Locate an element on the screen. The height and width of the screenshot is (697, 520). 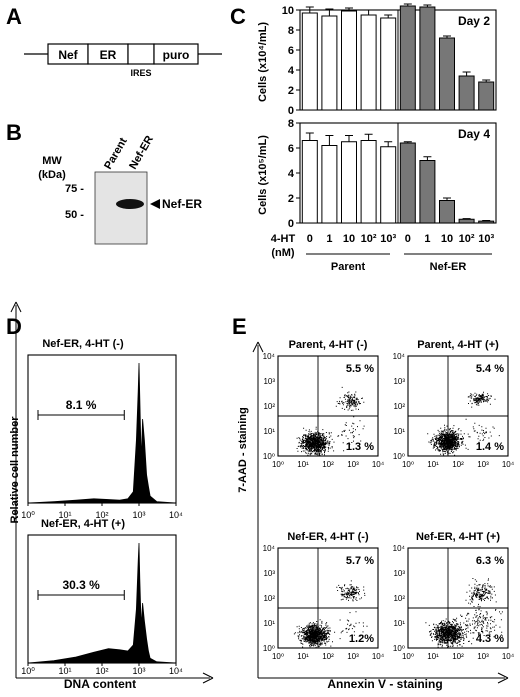
e-ylabel: 7-AAD - staining is located at coordinates (243, 450).